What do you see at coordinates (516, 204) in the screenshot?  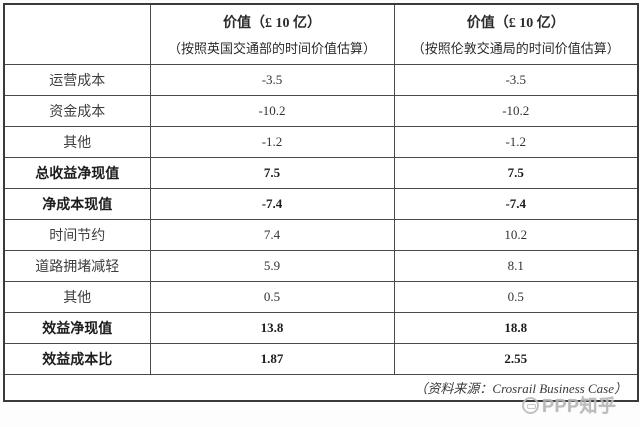 I see `tfl-value-cell: -7.4` at bounding box center [516, 204].